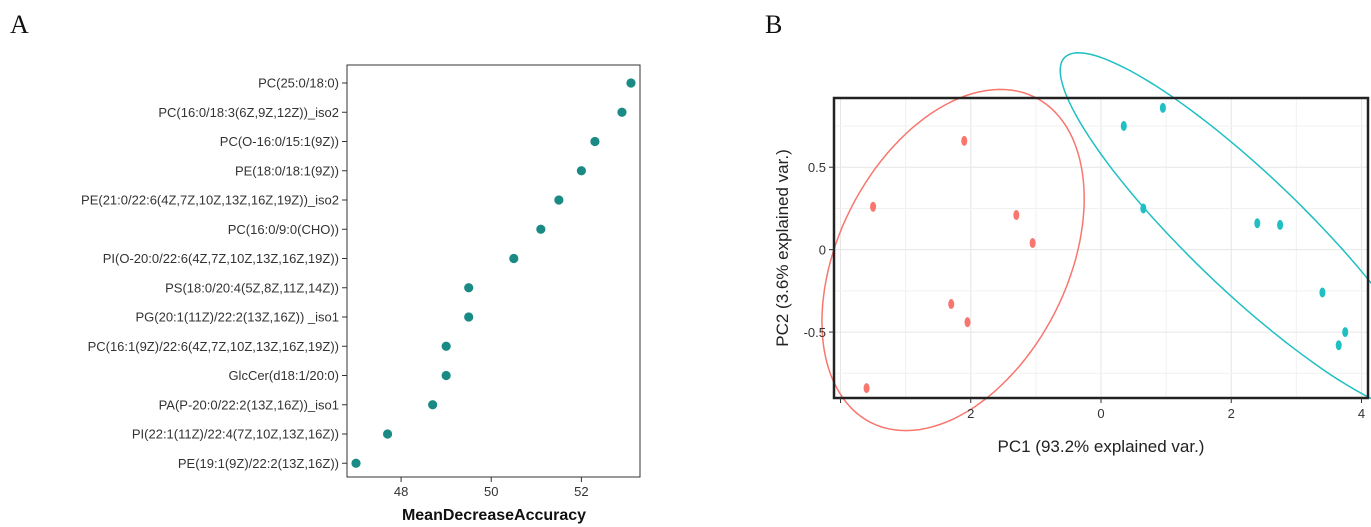 Image resolution: width=1371 pixels, height=527 pixels. Describe the element at coordinates (19, 24) in the screenshot. I see `panel-label-a: A` at that location.